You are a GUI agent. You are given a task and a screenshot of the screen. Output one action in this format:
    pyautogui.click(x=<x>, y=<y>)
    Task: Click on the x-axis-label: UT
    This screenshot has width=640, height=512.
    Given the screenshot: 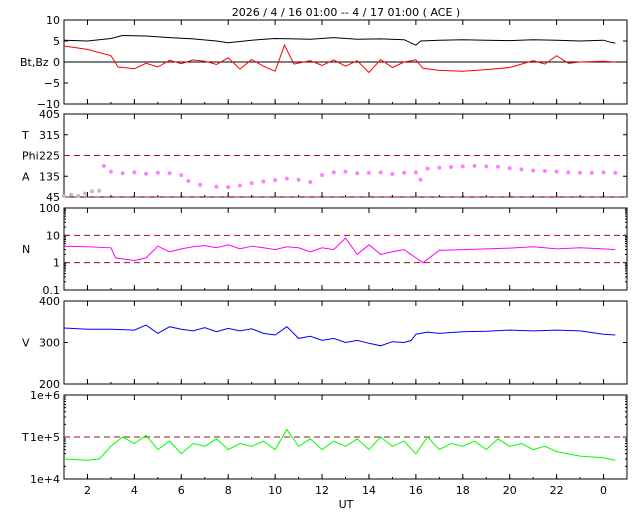 What is the action you would take?
    pyautogui.click(x=346, y=504)
    